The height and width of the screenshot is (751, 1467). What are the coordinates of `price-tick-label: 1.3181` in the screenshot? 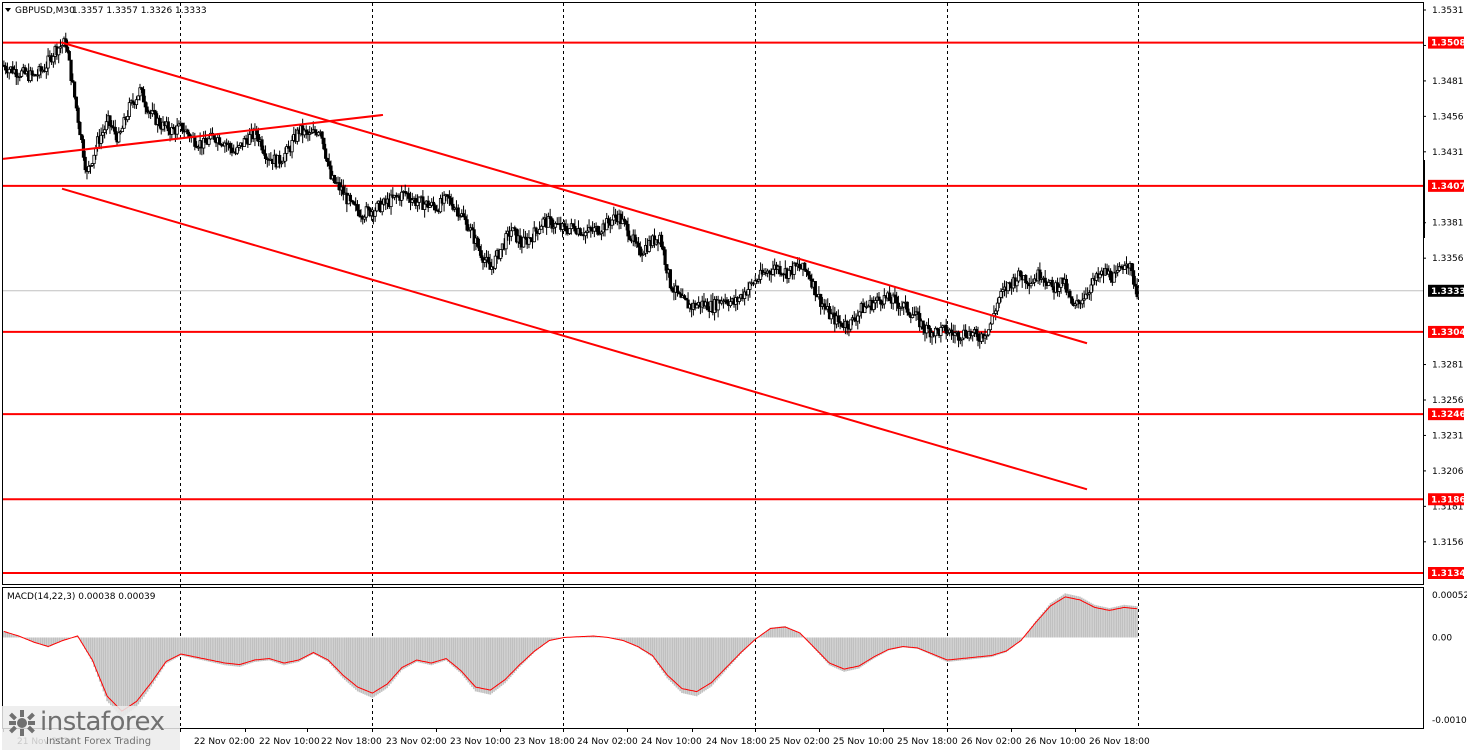 It's located at (1448, 507).